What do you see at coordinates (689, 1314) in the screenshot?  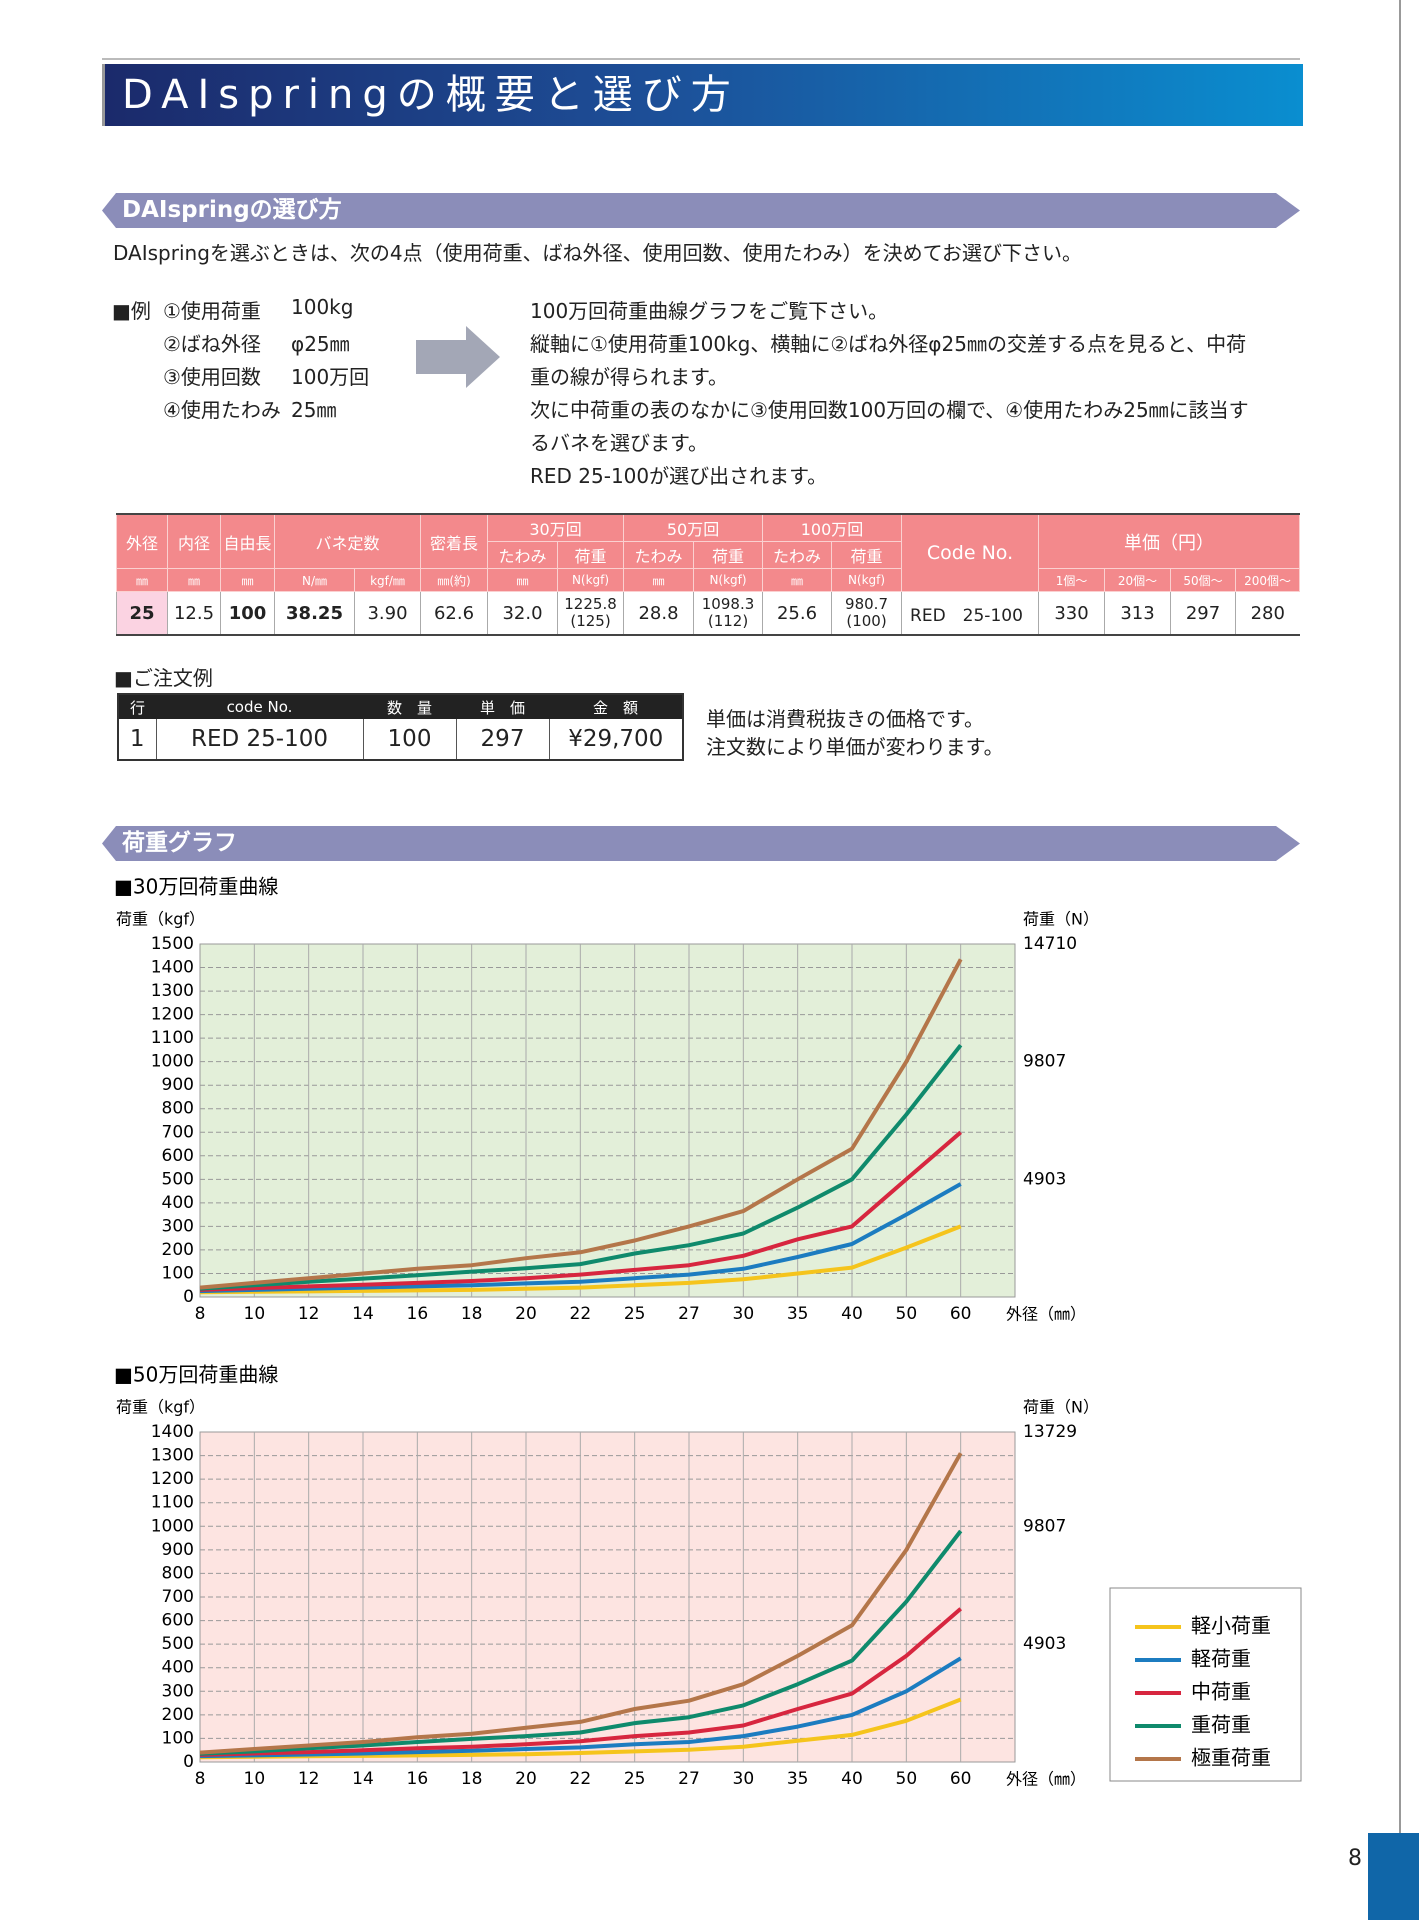 I see `x-tick-label: 27` at bounding box center [689, 1314].